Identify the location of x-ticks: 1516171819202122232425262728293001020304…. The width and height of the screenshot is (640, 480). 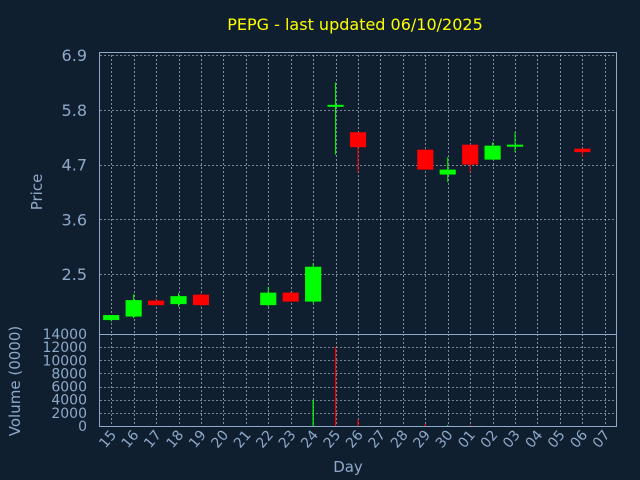
(354, 439).